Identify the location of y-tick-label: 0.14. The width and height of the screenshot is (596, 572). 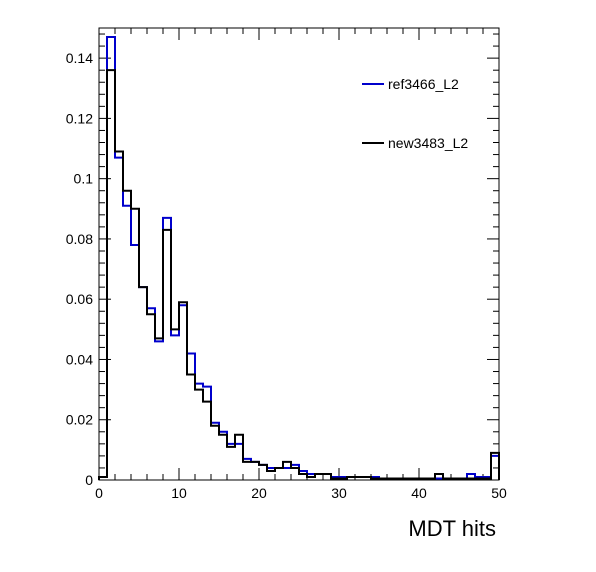
(79, 58).